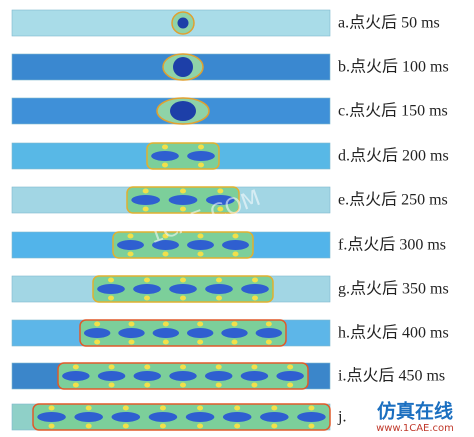 The height and width of the screenshot is (437, 474). I want to click on wave-front, so click(183, 245).